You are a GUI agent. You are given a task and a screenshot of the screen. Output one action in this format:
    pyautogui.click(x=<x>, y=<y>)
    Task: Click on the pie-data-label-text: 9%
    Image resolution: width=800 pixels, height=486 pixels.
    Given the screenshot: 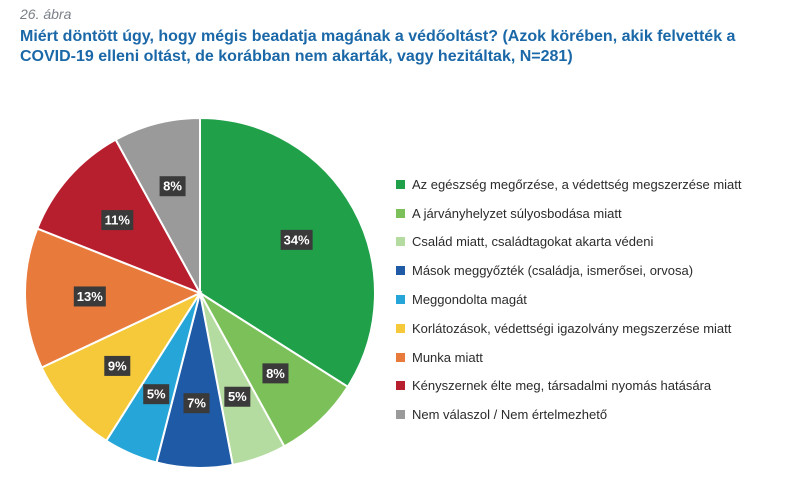 What is the action you would take?
    pyautogui.click(x=117, y=365)
    